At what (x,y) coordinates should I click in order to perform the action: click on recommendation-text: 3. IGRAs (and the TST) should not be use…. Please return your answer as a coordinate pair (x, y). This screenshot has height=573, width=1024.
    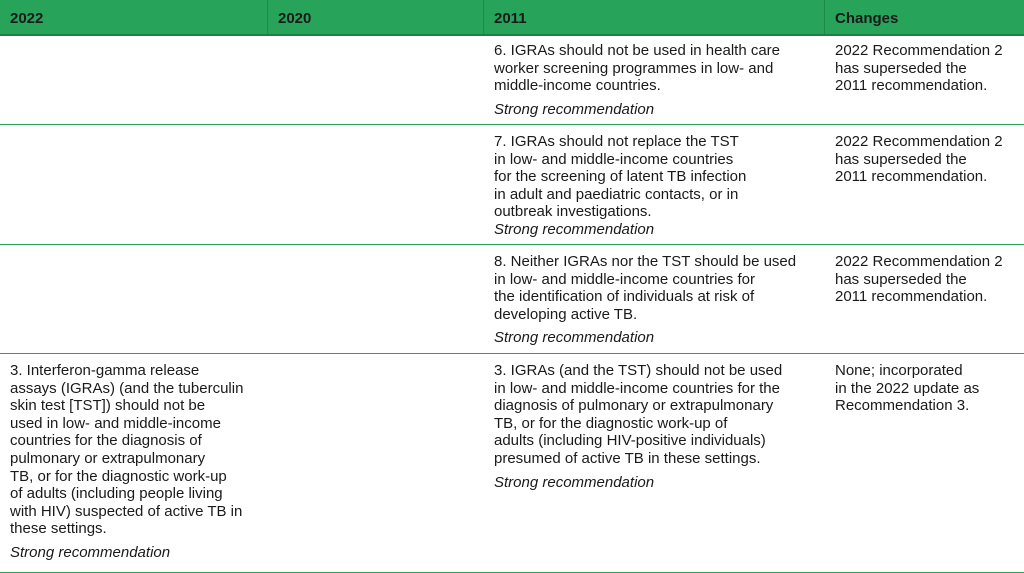
    Looking at the image, I should click on (638, 414).